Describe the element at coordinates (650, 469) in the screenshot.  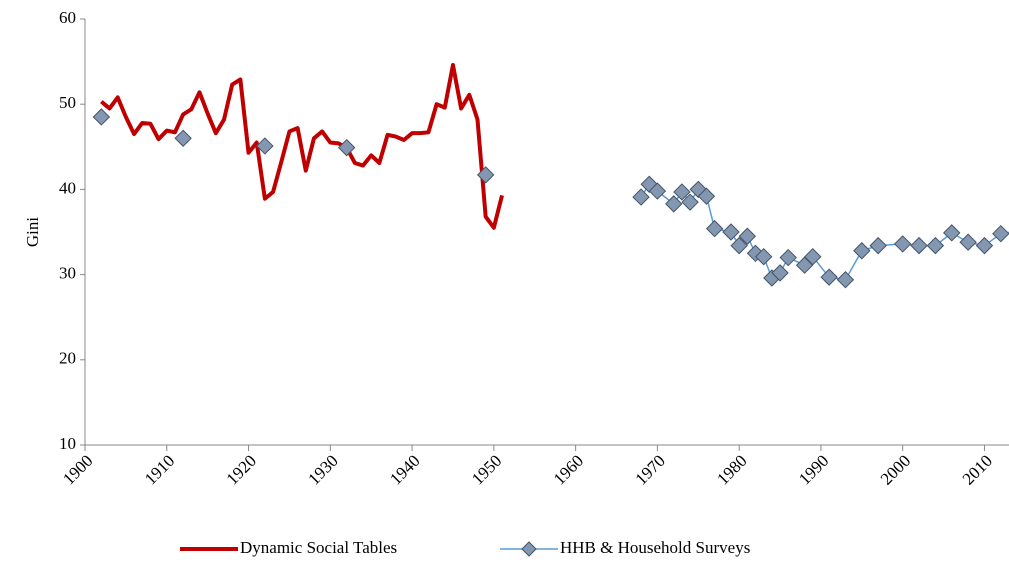
I see `x-tick-label: 1970` at that location.